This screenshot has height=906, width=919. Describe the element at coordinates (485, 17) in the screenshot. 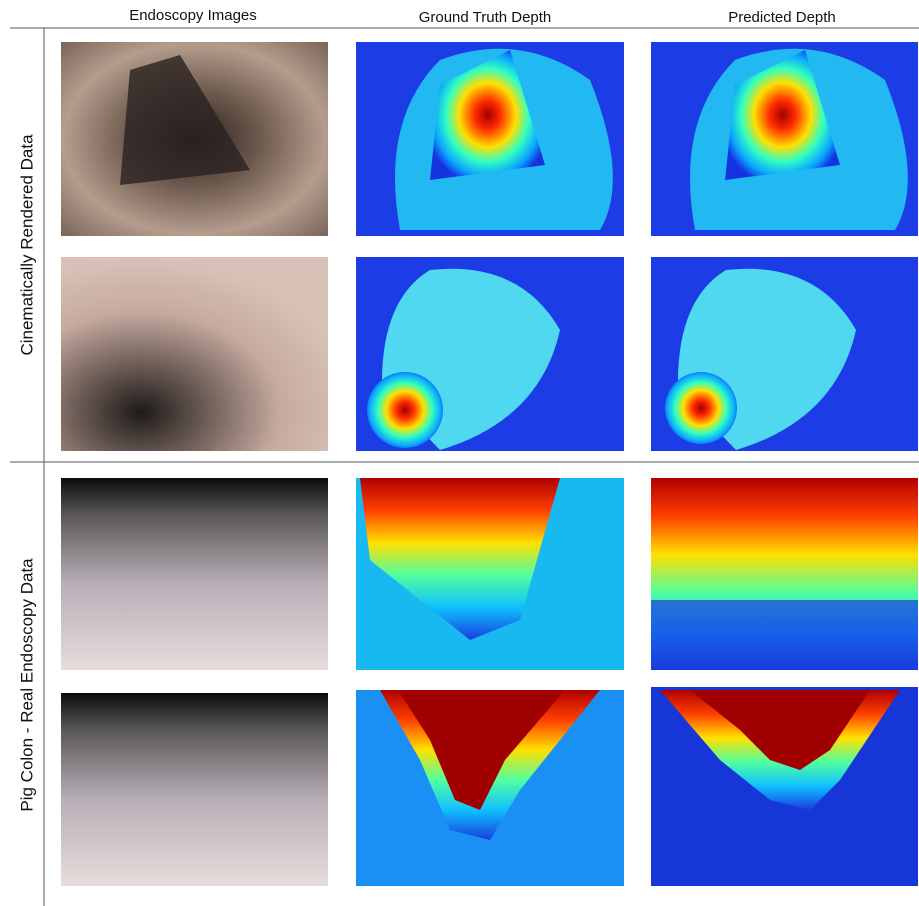

I see `column-header: Ground Truth Depth` at that location.